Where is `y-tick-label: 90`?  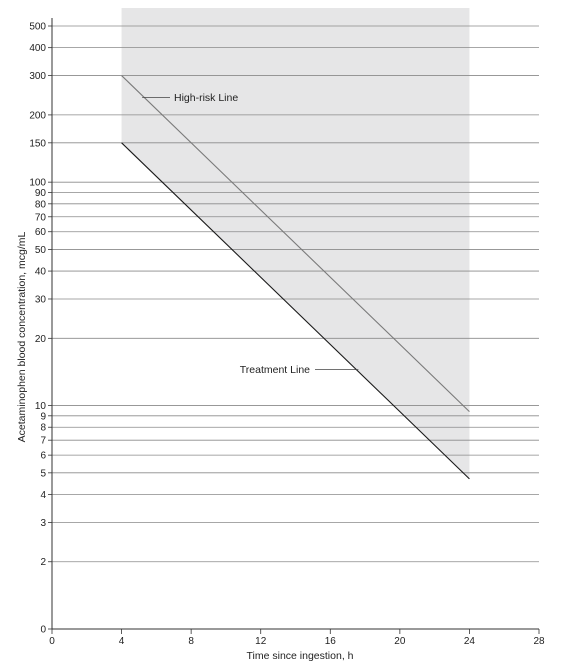
y-tick-label: 90 is located at coordinates (41, 193).